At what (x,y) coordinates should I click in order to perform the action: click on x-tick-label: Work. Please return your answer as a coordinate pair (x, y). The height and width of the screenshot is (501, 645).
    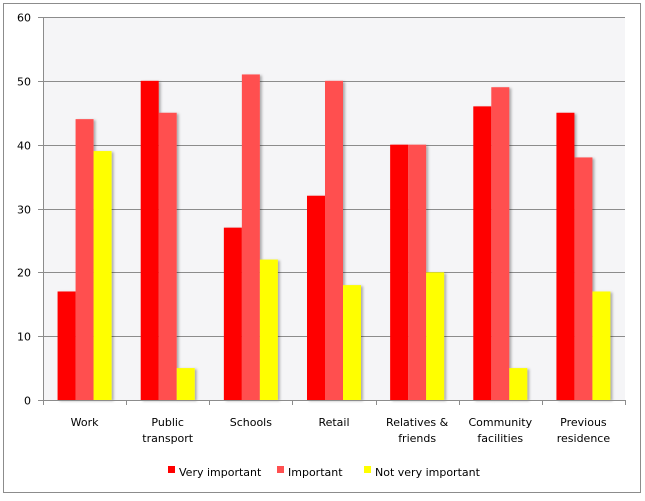
    Looking at the image, I should click on (85, 422).